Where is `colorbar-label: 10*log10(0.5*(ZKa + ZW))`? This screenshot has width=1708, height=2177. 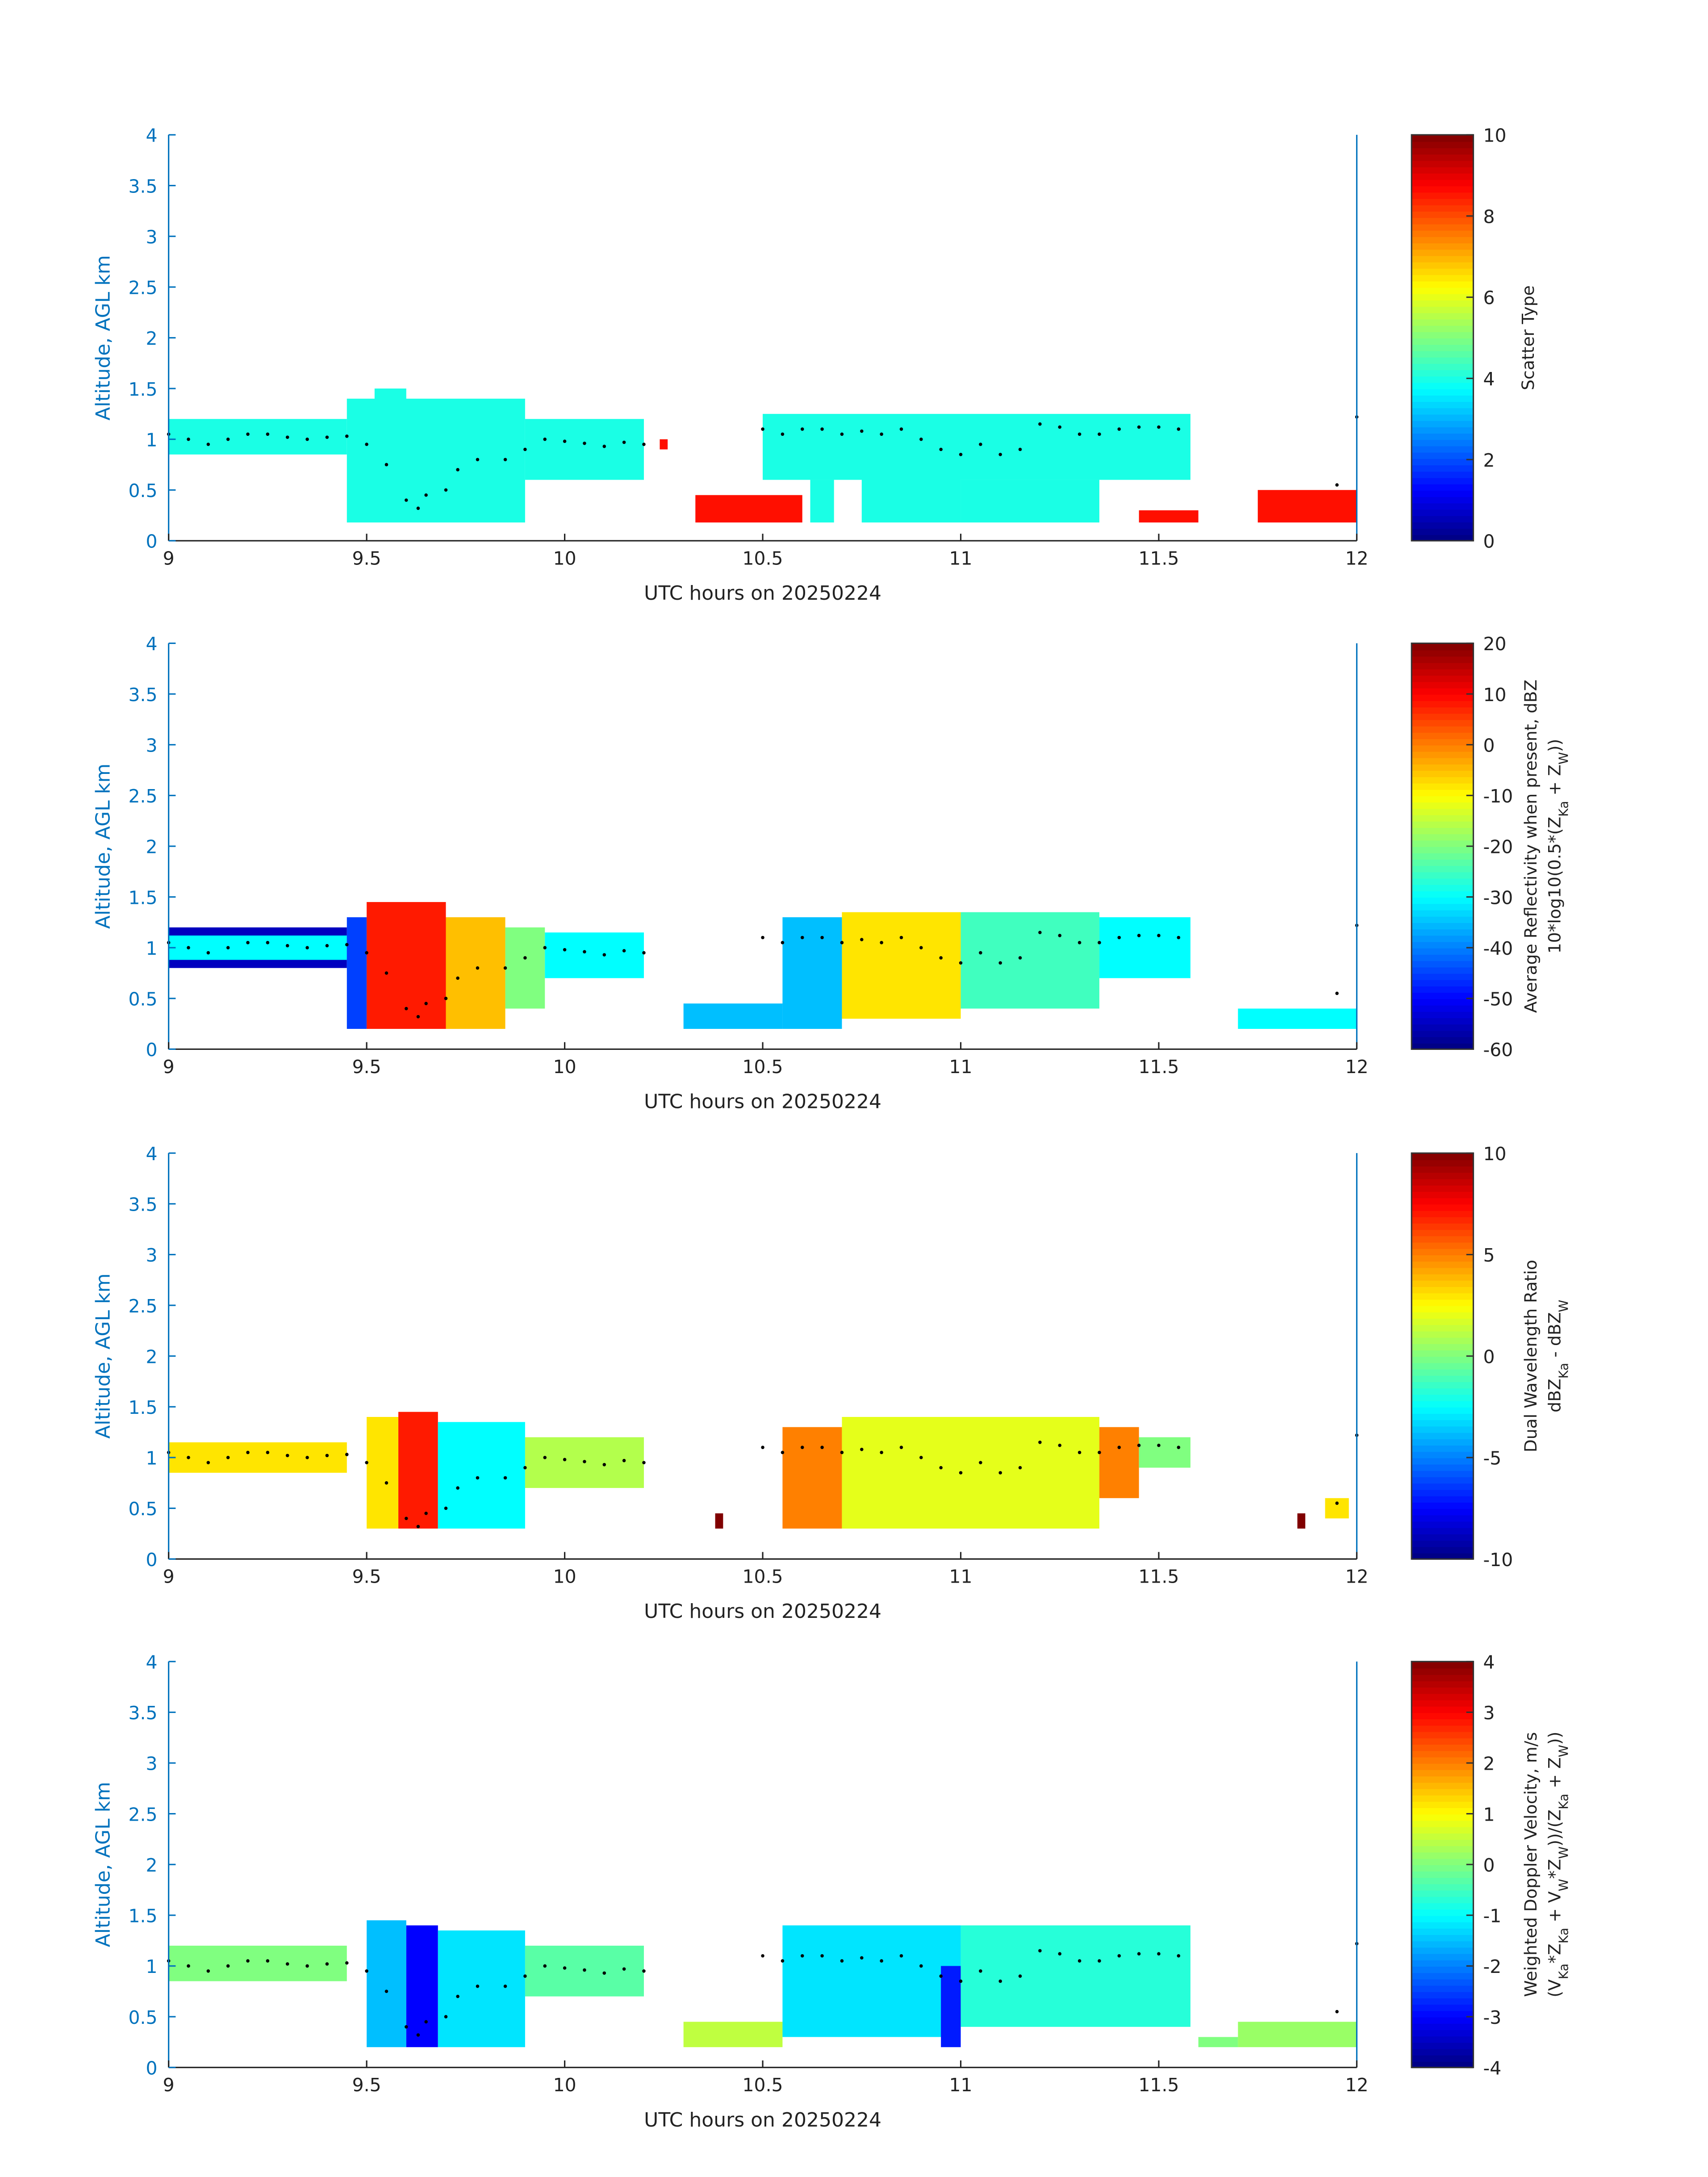 colorbar-label: 10*log10(0.5*(ZKa + ZW)) is located at coordinates (1558, 846).